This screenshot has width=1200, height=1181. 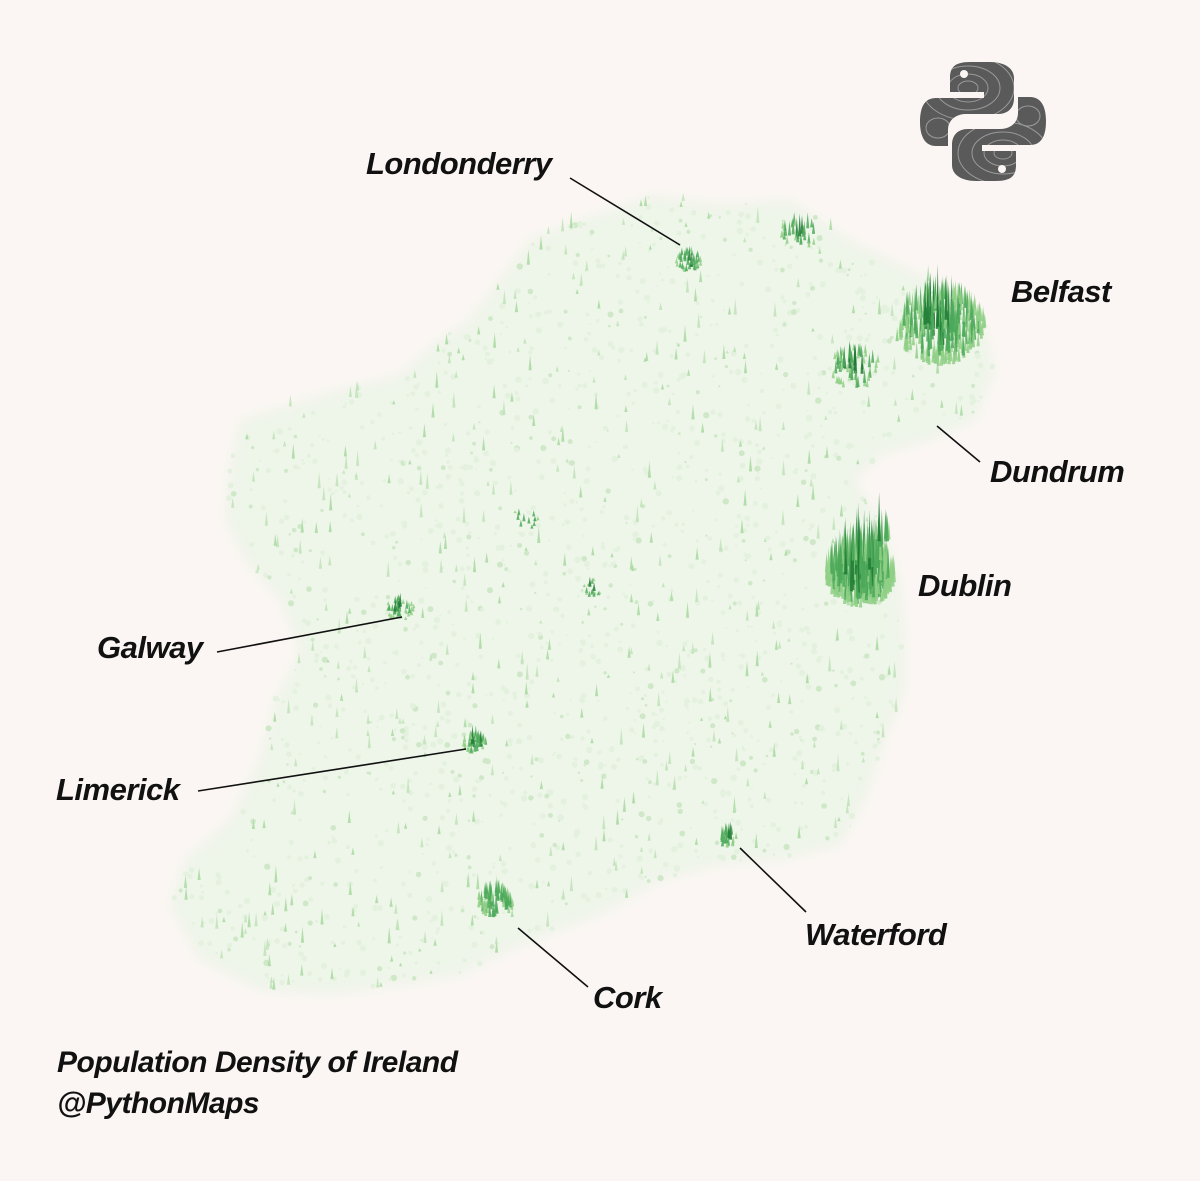 What do you see at coordinates (118, 789) in the screenshot?
I see `city-label-limerick: Limerick` at bounding box center [118, 789].